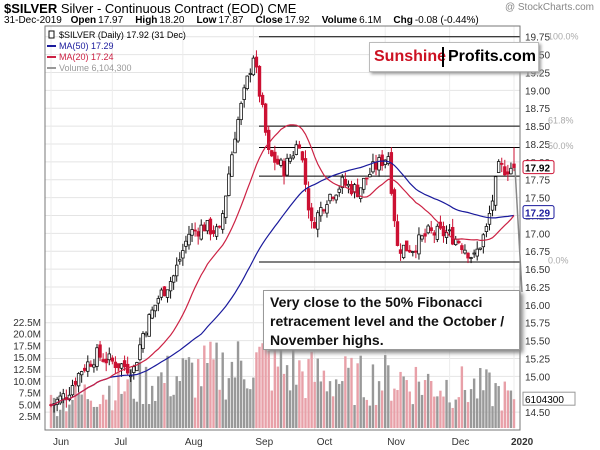 This screenshot has width=600, height=450. Describe the element at coordinates (95, 68) in the screenshot. I see `legend-entry: Volume 6,104,300` at that location.